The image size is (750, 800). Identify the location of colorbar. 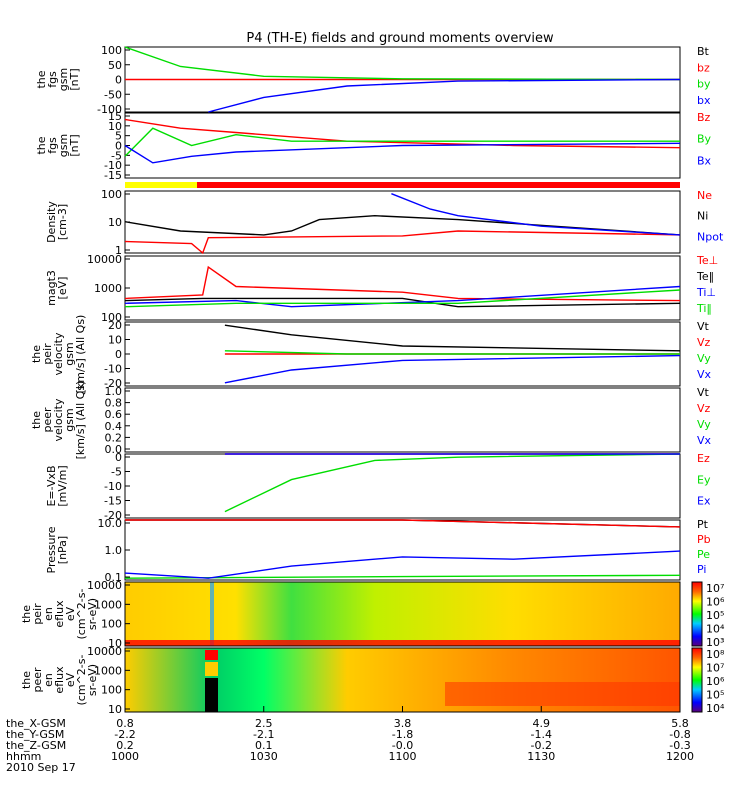
(697, 680).